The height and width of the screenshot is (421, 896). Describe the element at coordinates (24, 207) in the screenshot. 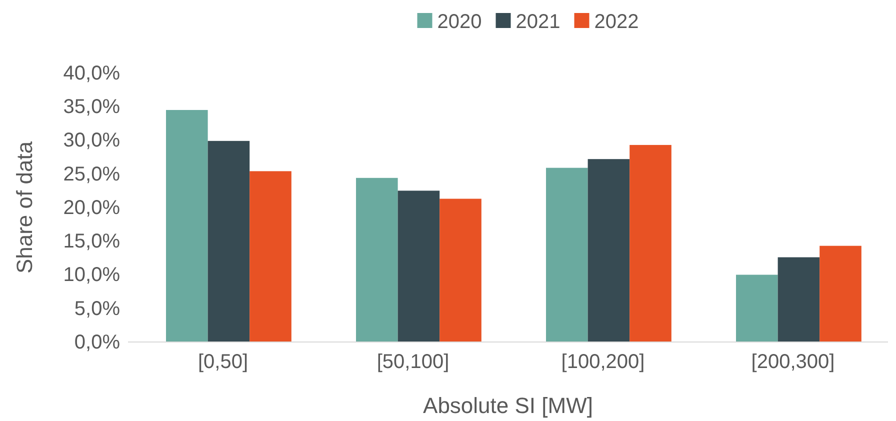

I see `y-axis-title: Share of data` at that location.